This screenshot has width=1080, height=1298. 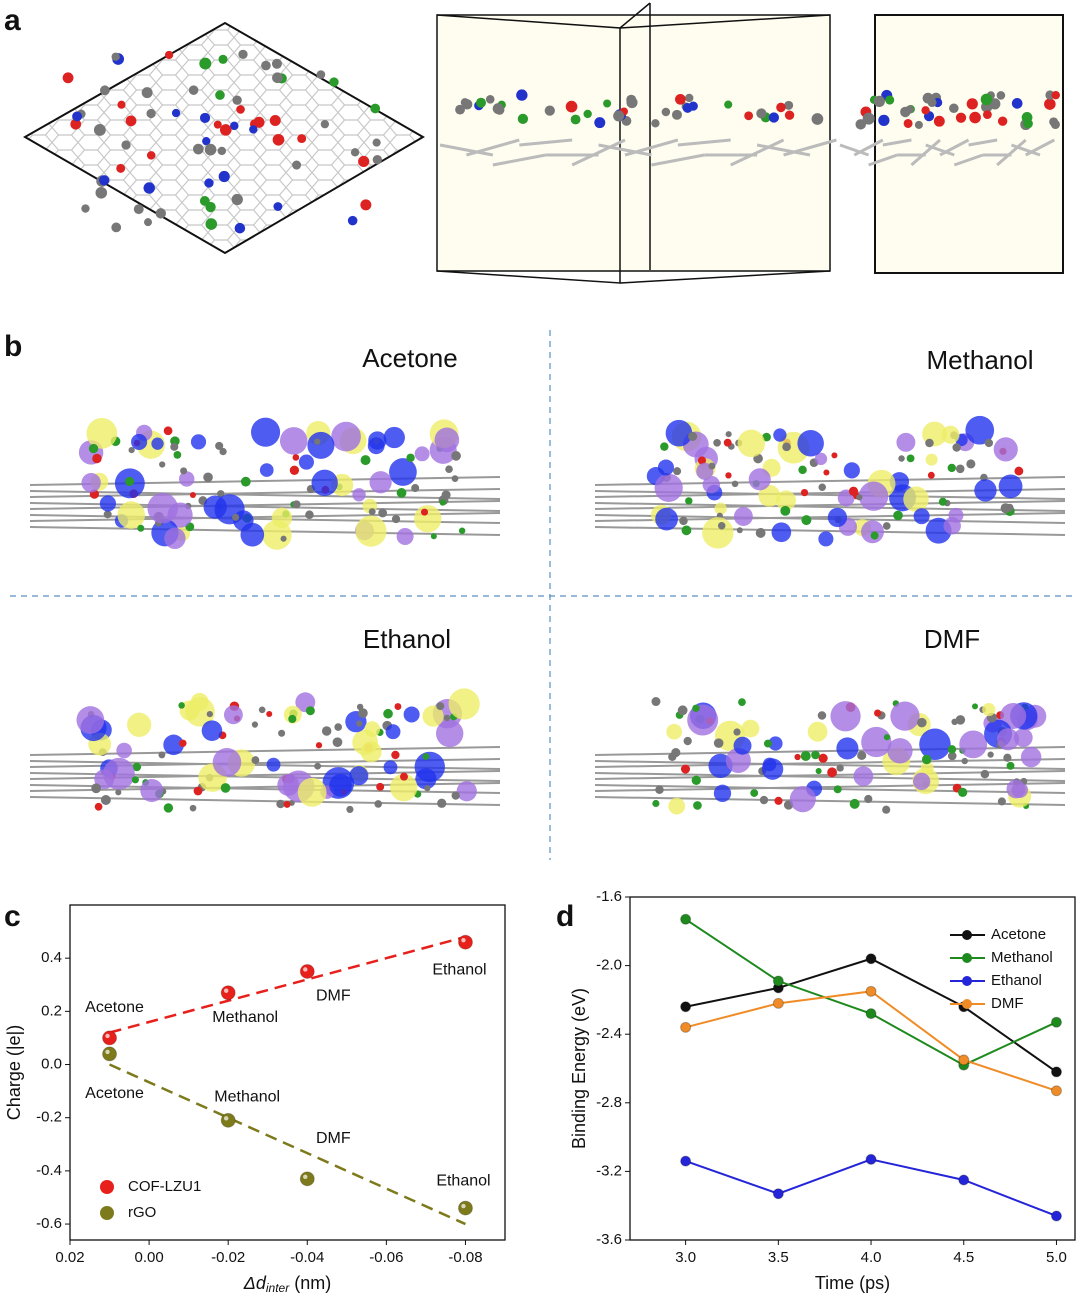 I want to click on x-tick-label: 3.5, so click(x=778, y=1257).